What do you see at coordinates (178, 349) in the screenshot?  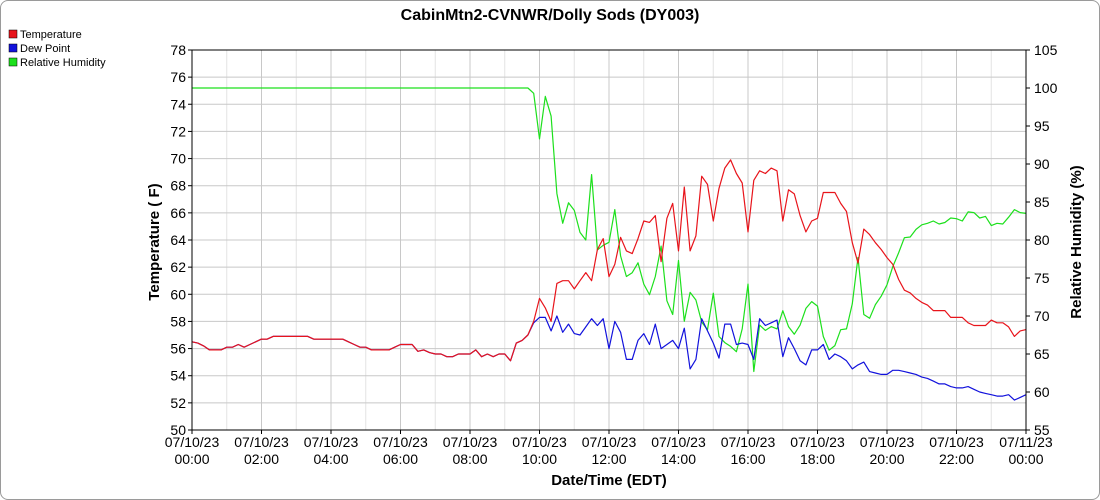 I see `y-left-tick-label: 56` at bounding box center [178, 349].